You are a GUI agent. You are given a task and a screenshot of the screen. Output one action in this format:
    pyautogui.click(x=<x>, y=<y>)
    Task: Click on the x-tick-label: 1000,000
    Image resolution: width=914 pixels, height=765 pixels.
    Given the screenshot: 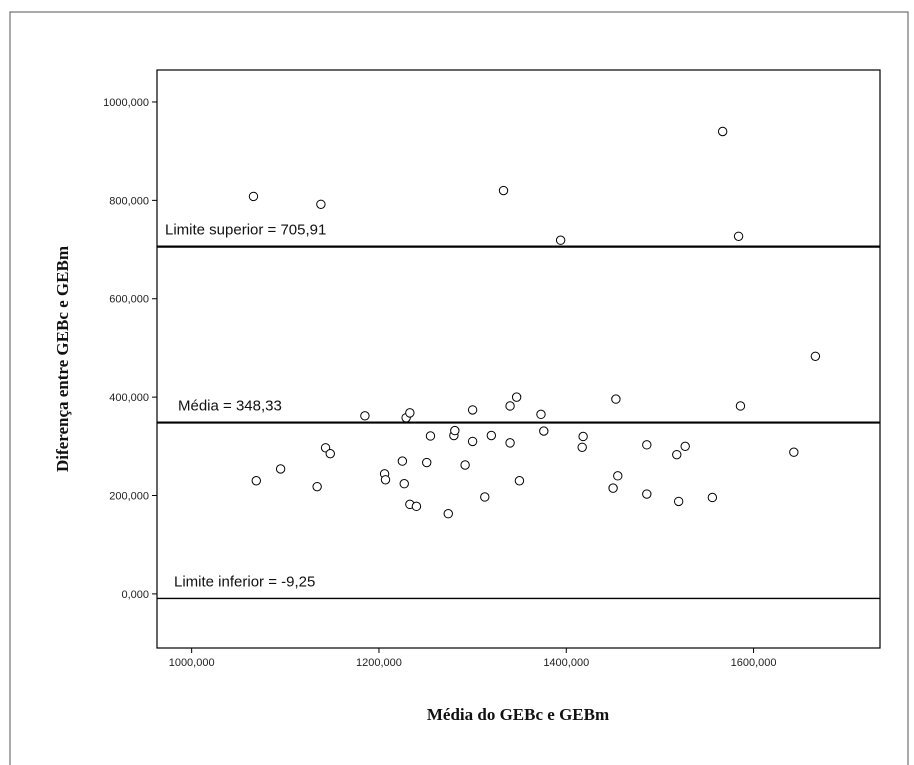 What is the action you would take?
    pyautogui.click(x=192, y=663)
    